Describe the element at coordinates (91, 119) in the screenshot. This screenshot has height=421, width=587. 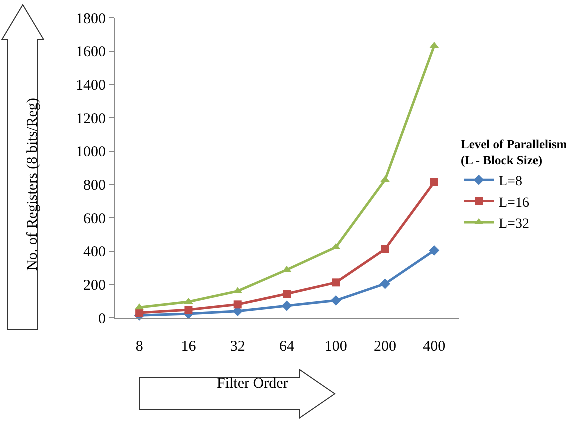
I see `y-tick-label: 1200` at that location.